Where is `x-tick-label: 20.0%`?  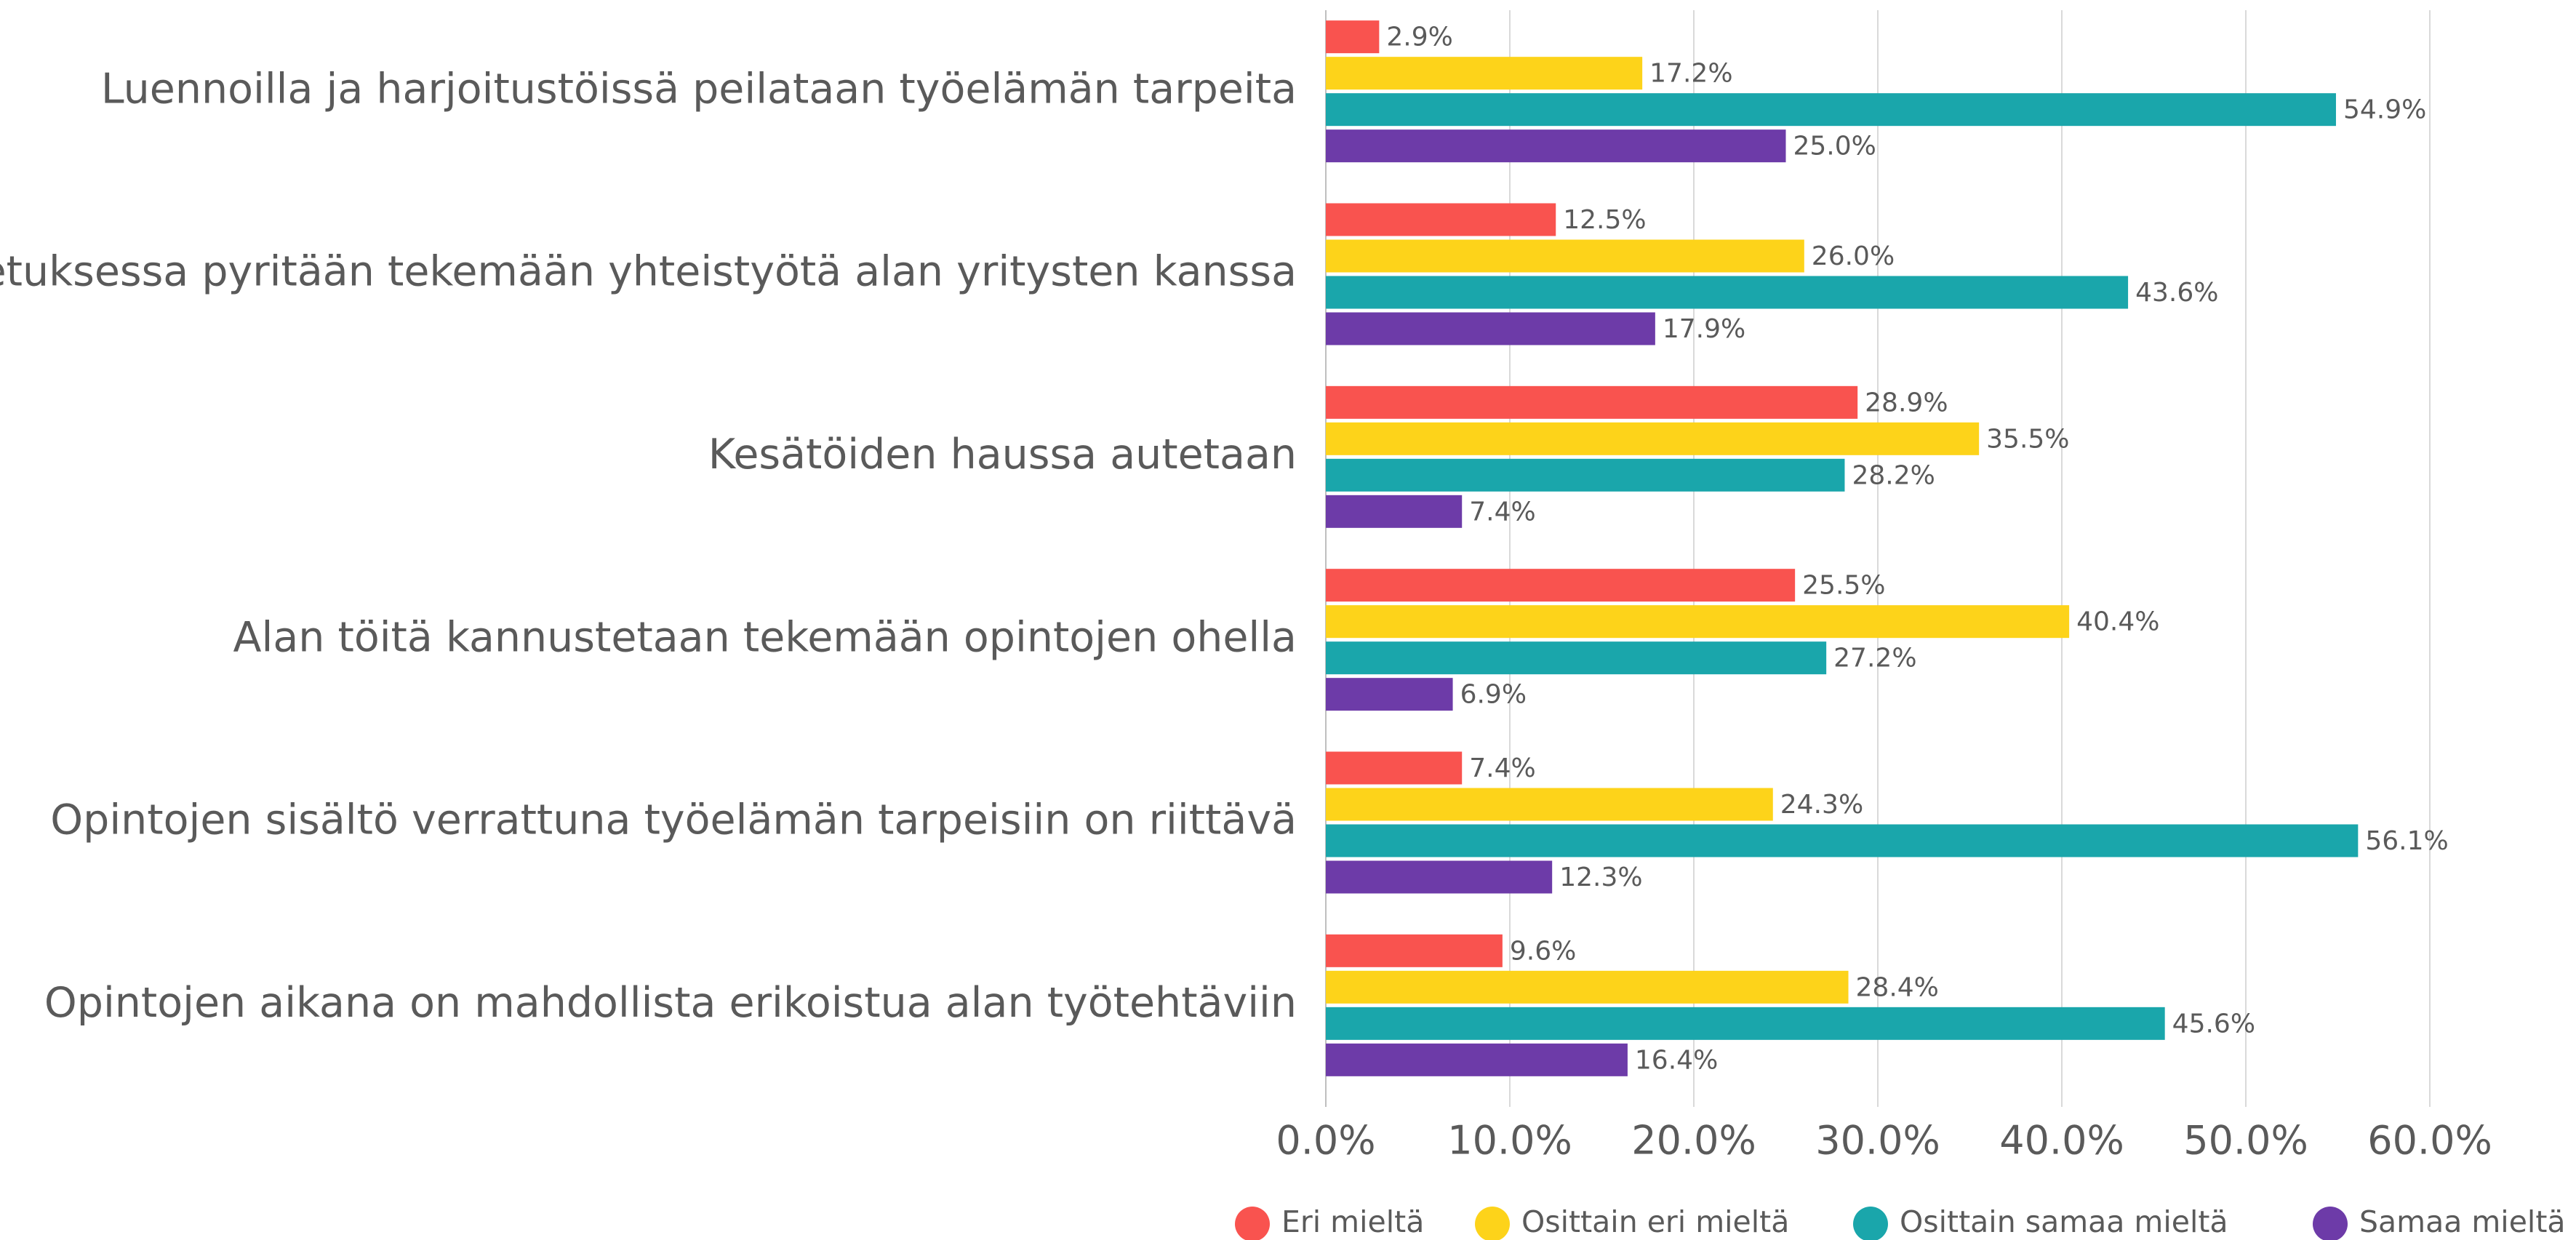 x-tick-label: 20.0% is located at coordinates (1693, 1141).